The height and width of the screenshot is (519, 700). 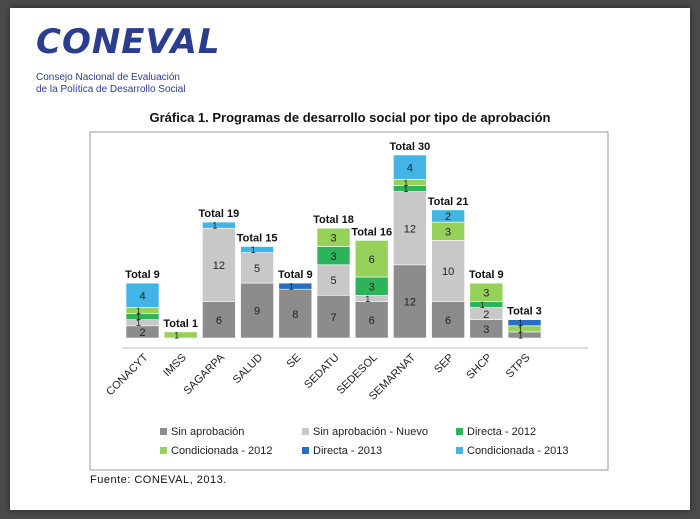 I want to click on logo-wordmark: CONEVAL, so click(x=128, y=42).